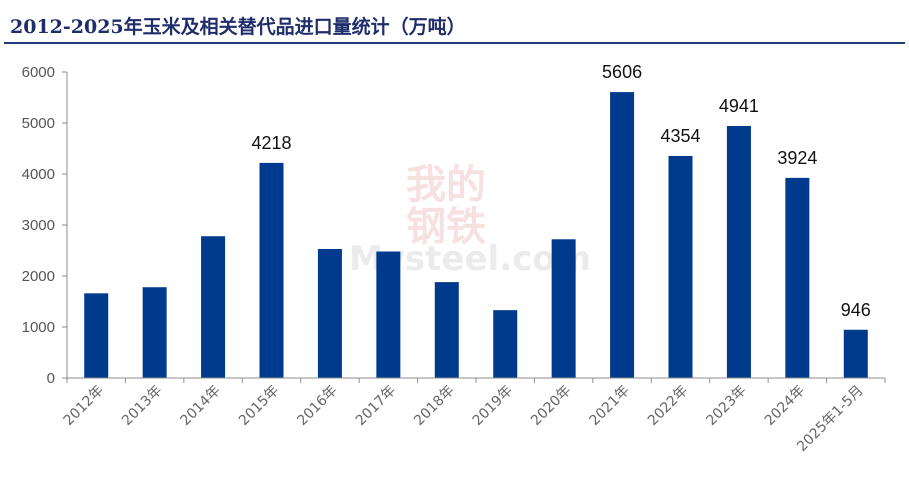 The width and height of the screenshot is (909, 493). What do you see at coordinates (142, 406) in the screenshot?
I see `x-tick-label: 2013年` at bounding box center [142, 406].